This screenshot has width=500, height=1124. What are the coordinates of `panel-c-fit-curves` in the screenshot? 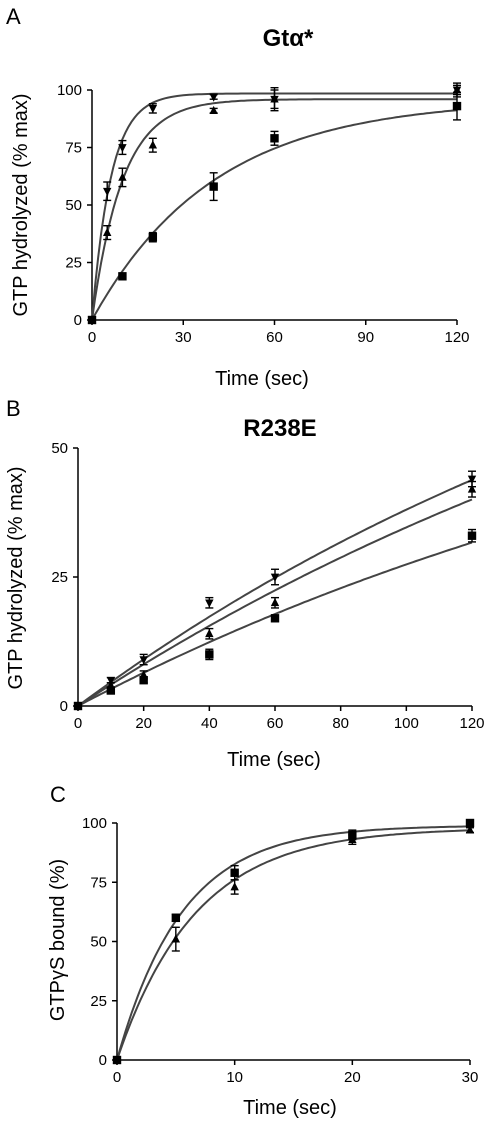 It's located at (293, 943).